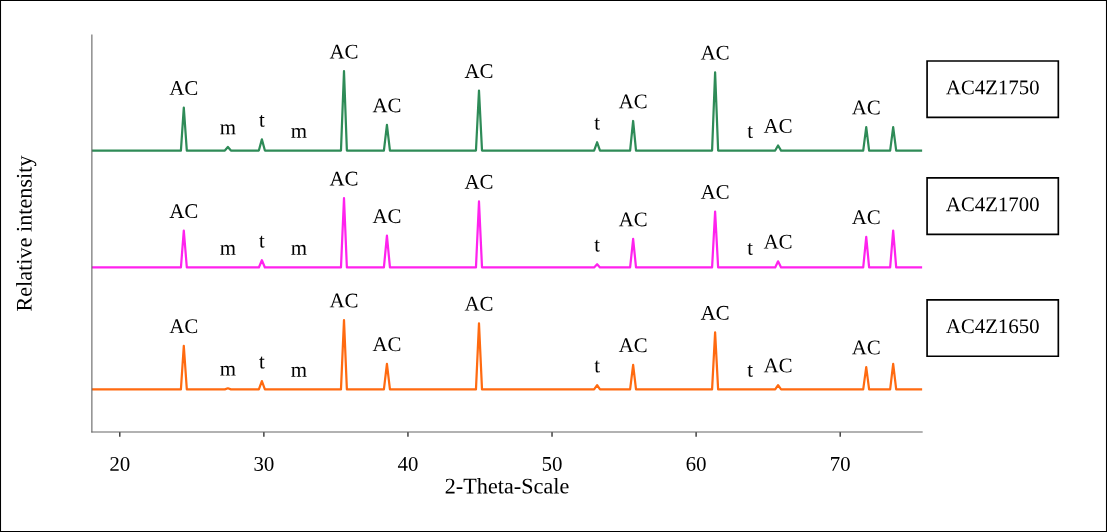  I want to click on x-tick-label: 70, so click(840, 463).